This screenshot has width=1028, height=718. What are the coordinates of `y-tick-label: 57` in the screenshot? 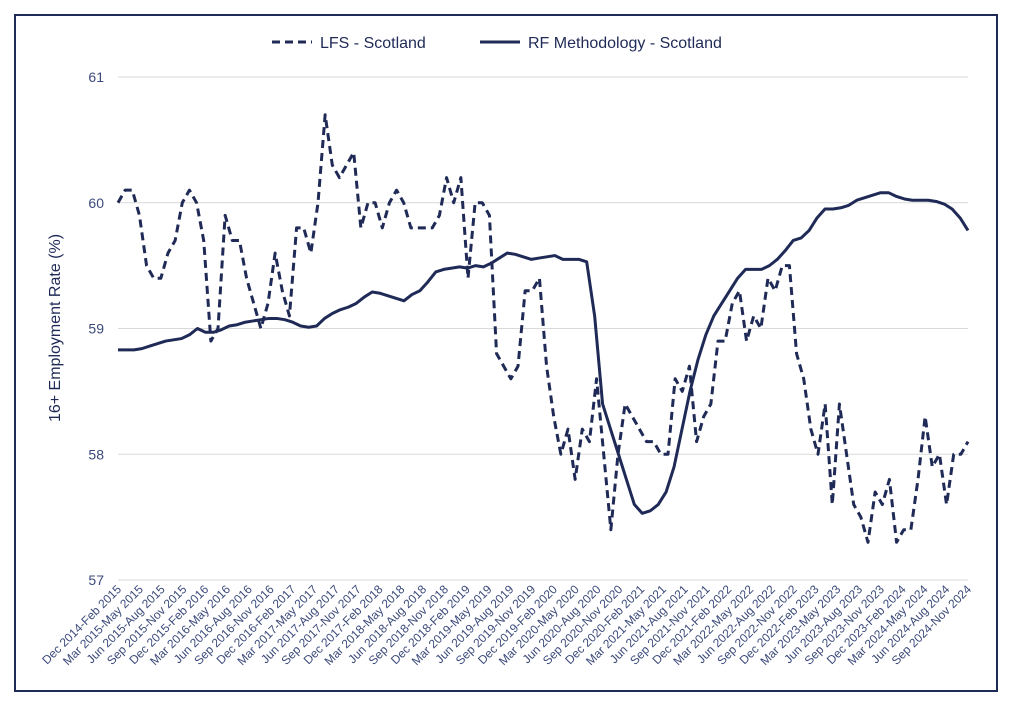 It's located at (96, 580).